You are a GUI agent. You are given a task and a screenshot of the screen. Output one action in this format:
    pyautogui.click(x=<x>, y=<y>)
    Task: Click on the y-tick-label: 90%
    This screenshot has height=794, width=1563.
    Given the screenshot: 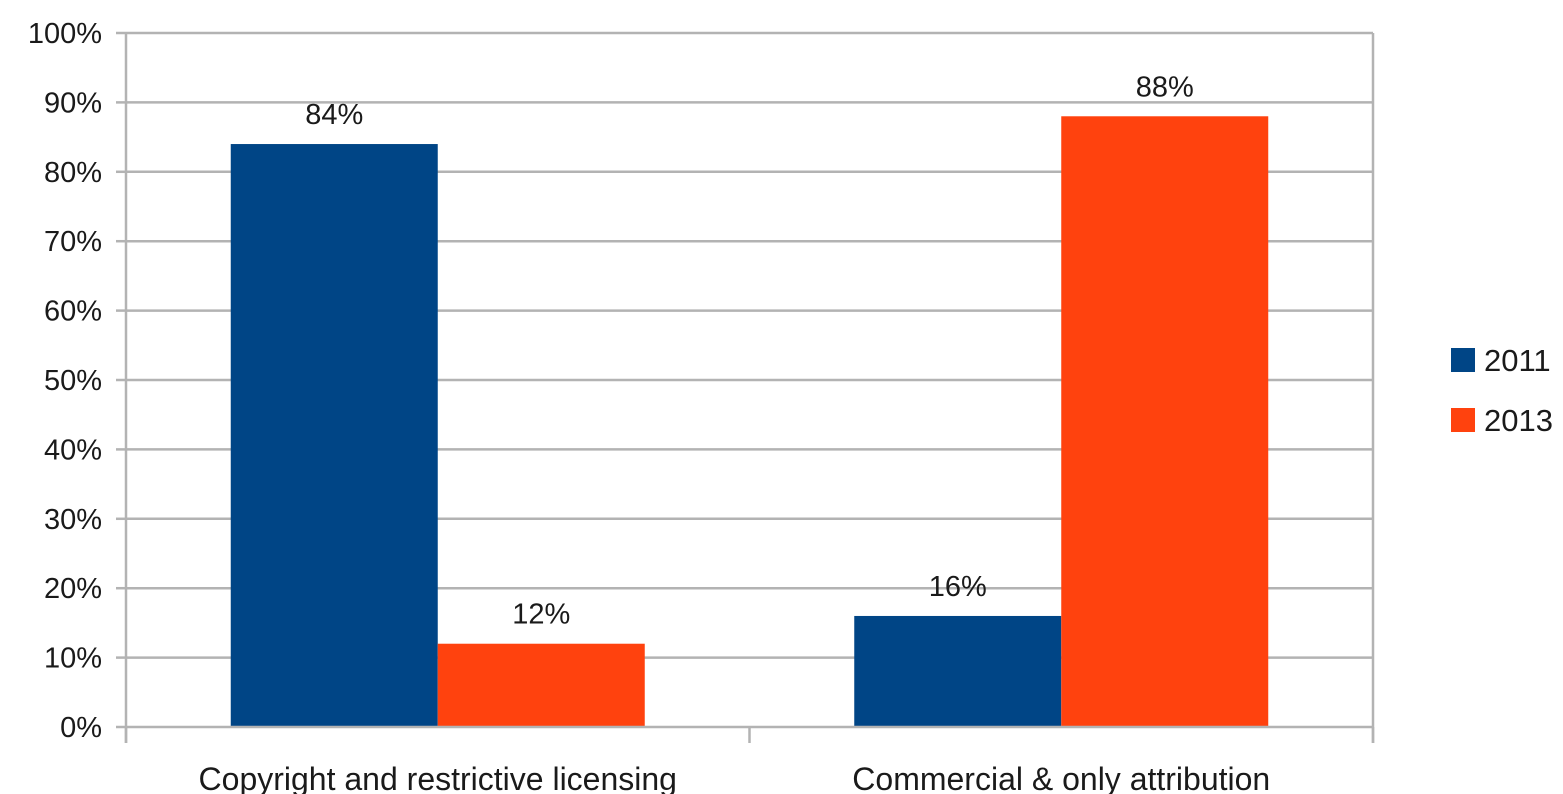 What is the action you would take?
    pyautogui.click(x=73, y=103)
    